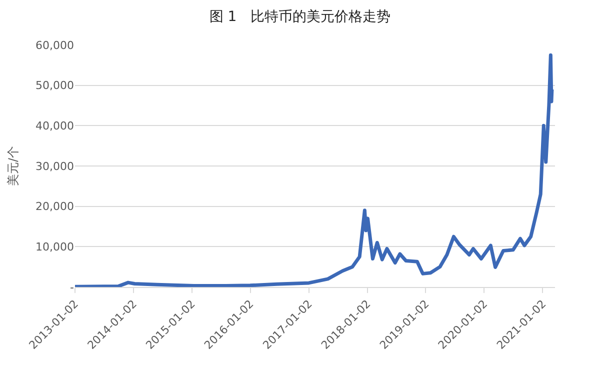 The height and width of the screenshot is (372, 600). What do you see at coordinates (300, 16) in the screenshot?
I see `chart-title: 图 1 比特币的美元价格走势` at bounding box center [300, 16].